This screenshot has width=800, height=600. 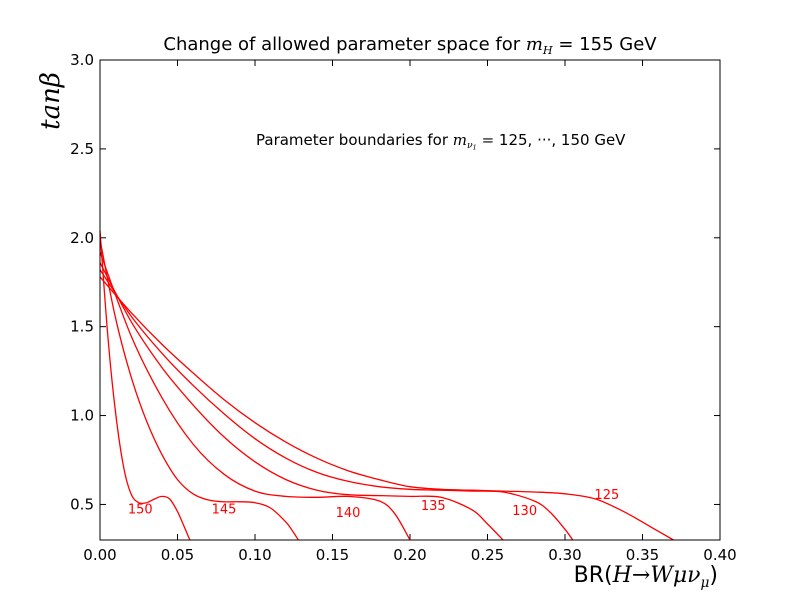 I want to click on x-axis-label: BR(H→Wμνμ), so click(x=646, y=577).